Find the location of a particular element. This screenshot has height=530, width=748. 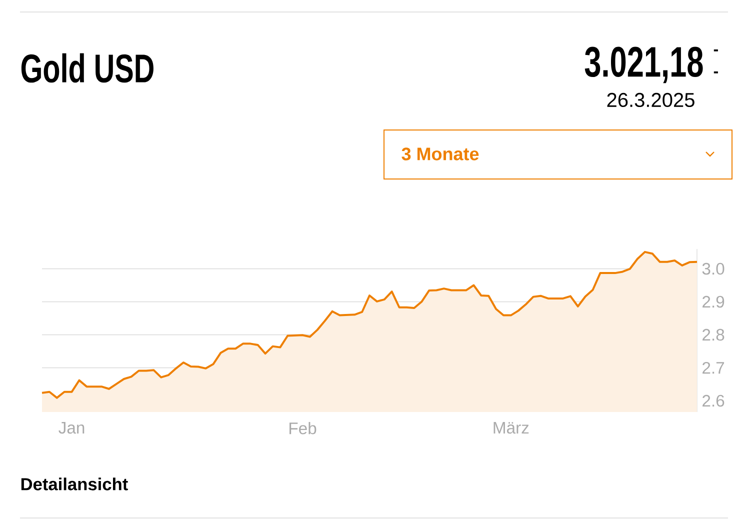

y-tick-label: 2.8 is located at coordinates (713, 334).